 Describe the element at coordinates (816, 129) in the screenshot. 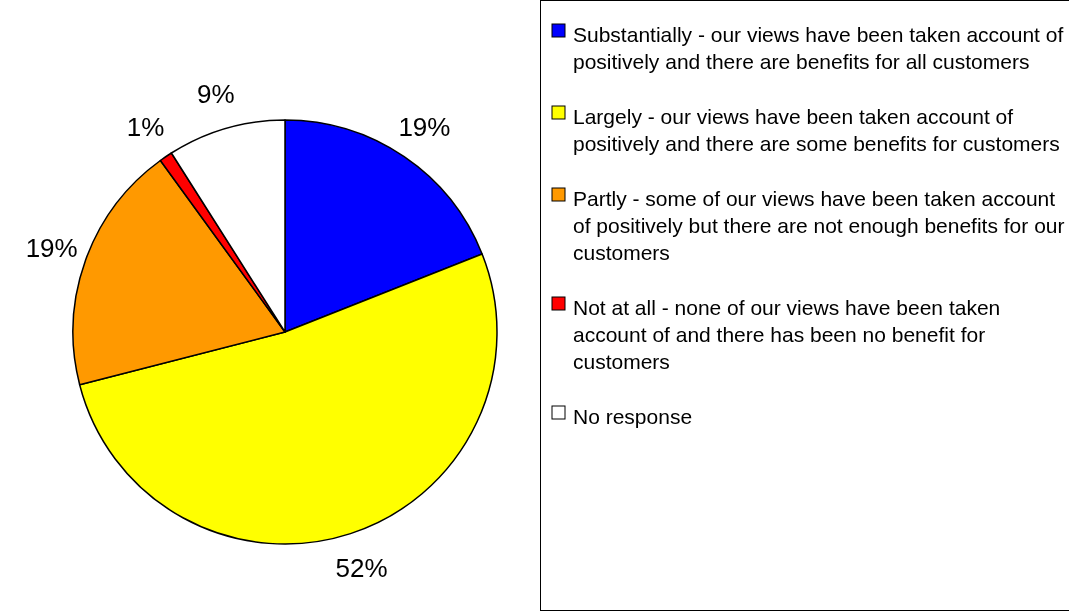

I see `legend-label: Largely - our views have been taken account of positively and there are some benefits for customers` at that location.